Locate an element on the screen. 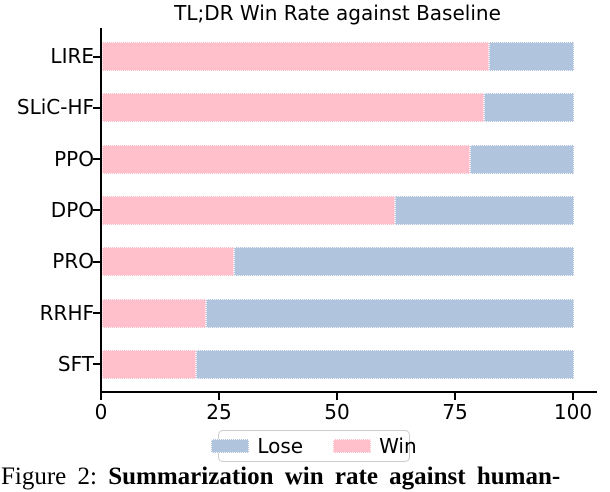  bar-row-slic-hf is located at coordinates (338, 108).